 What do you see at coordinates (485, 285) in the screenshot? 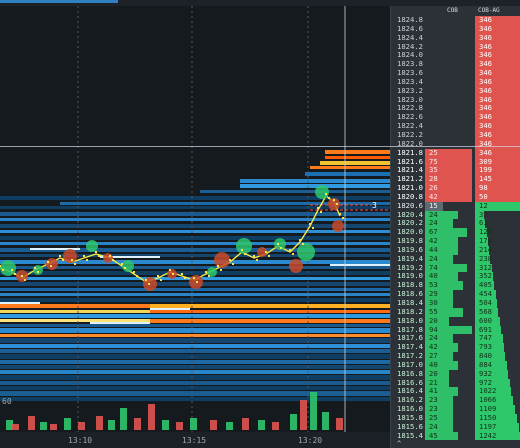
I see `cobag-value: 405` at bounding box center [485, 285].